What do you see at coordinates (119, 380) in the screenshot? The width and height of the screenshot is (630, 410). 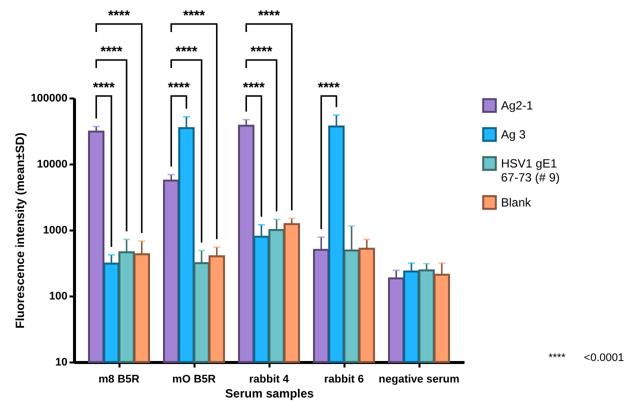 I see `x-tick-label: m8 B5R` at bounding box center [119, 380].